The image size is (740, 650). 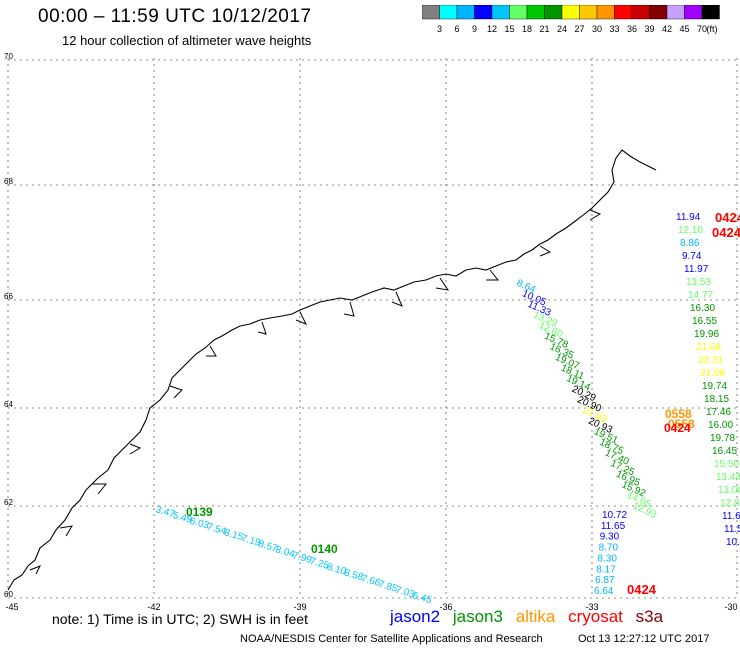 What do you see at coordinates (607, 558) in the screenshot?
I see `wave-height-label: 8.30` at bounding box center [607, 558].